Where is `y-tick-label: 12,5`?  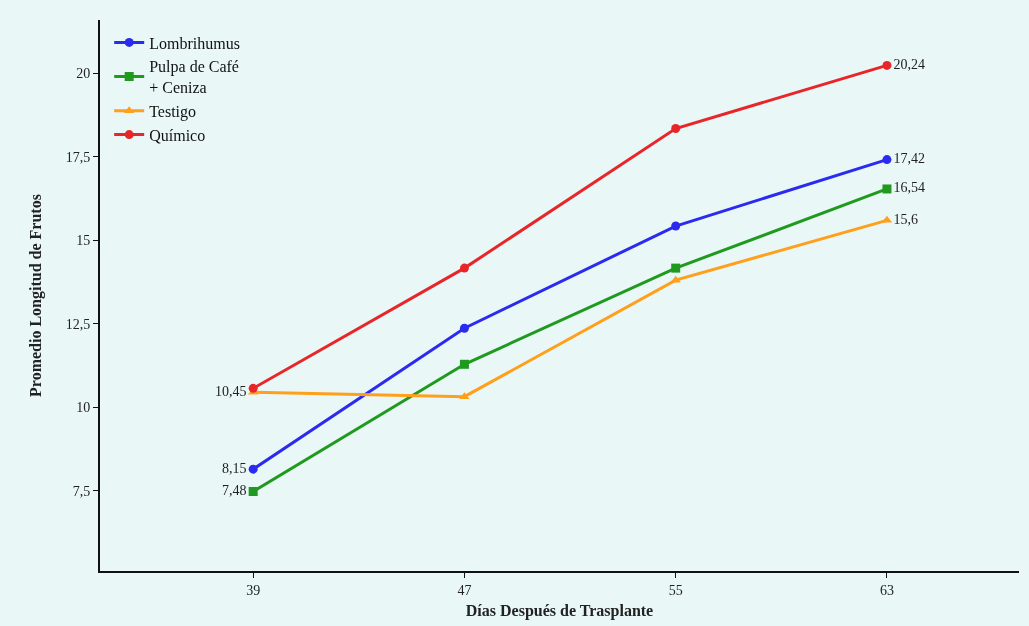
y-tick-label: 12,5 is located at coordinates (78, 324).